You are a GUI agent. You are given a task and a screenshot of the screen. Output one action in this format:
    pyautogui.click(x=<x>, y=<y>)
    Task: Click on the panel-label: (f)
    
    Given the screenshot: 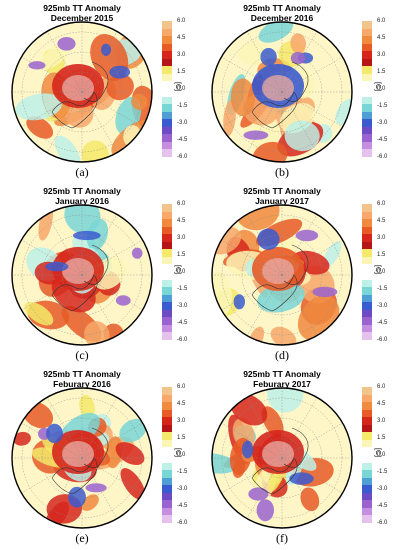 What is the action you would take?
    pyautogui.click(x=282, y=538)
    